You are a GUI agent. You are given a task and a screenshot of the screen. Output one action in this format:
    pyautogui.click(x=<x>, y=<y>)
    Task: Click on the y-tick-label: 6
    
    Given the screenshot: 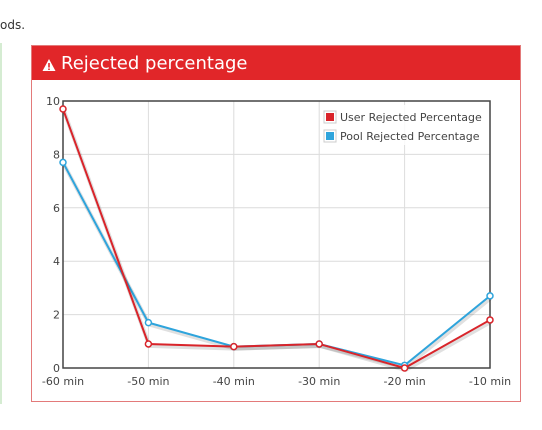 What is the action you would take?
    pyautogui.click(x=56, y=208)
    